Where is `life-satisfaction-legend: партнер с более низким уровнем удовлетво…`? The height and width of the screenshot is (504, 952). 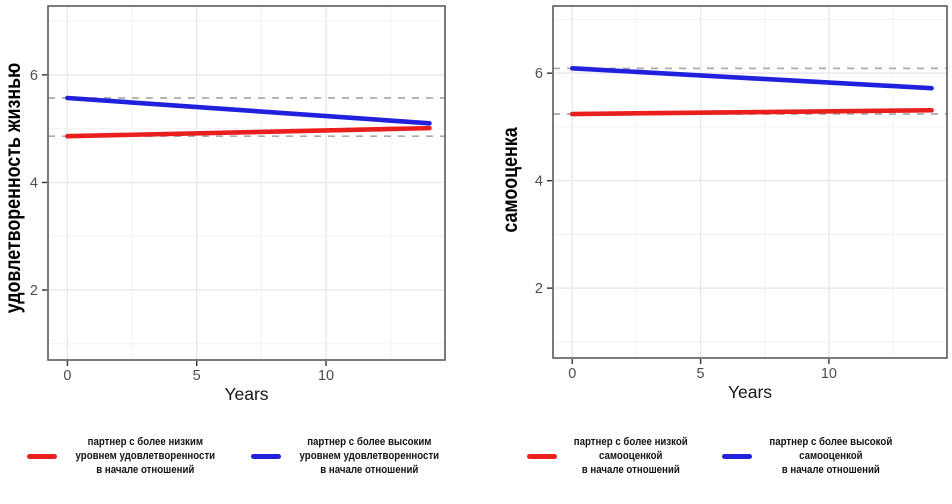
life-satisfaction-legend: партнер с более низким уровнем удовлетво… is located at coordinates (238, 457).